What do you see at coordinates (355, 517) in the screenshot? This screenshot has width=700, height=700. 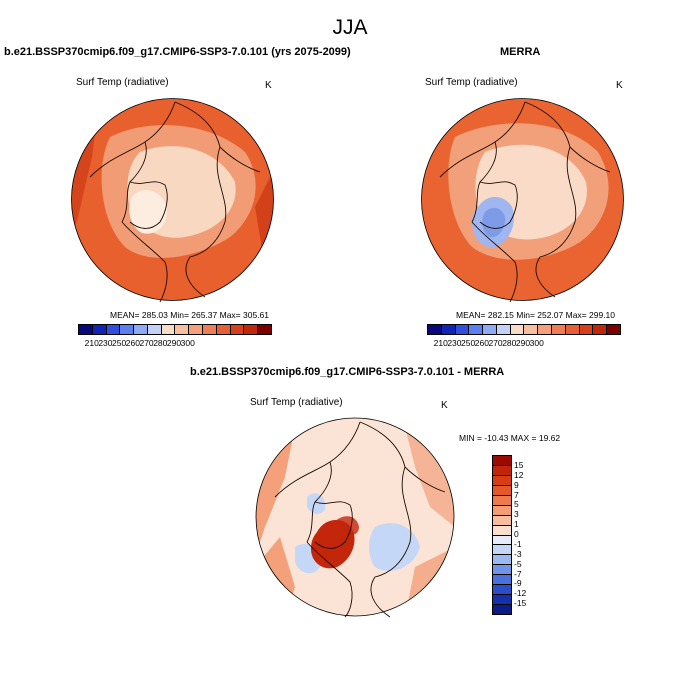 I see `diff-polar-map` at bounding box center [355, 517].